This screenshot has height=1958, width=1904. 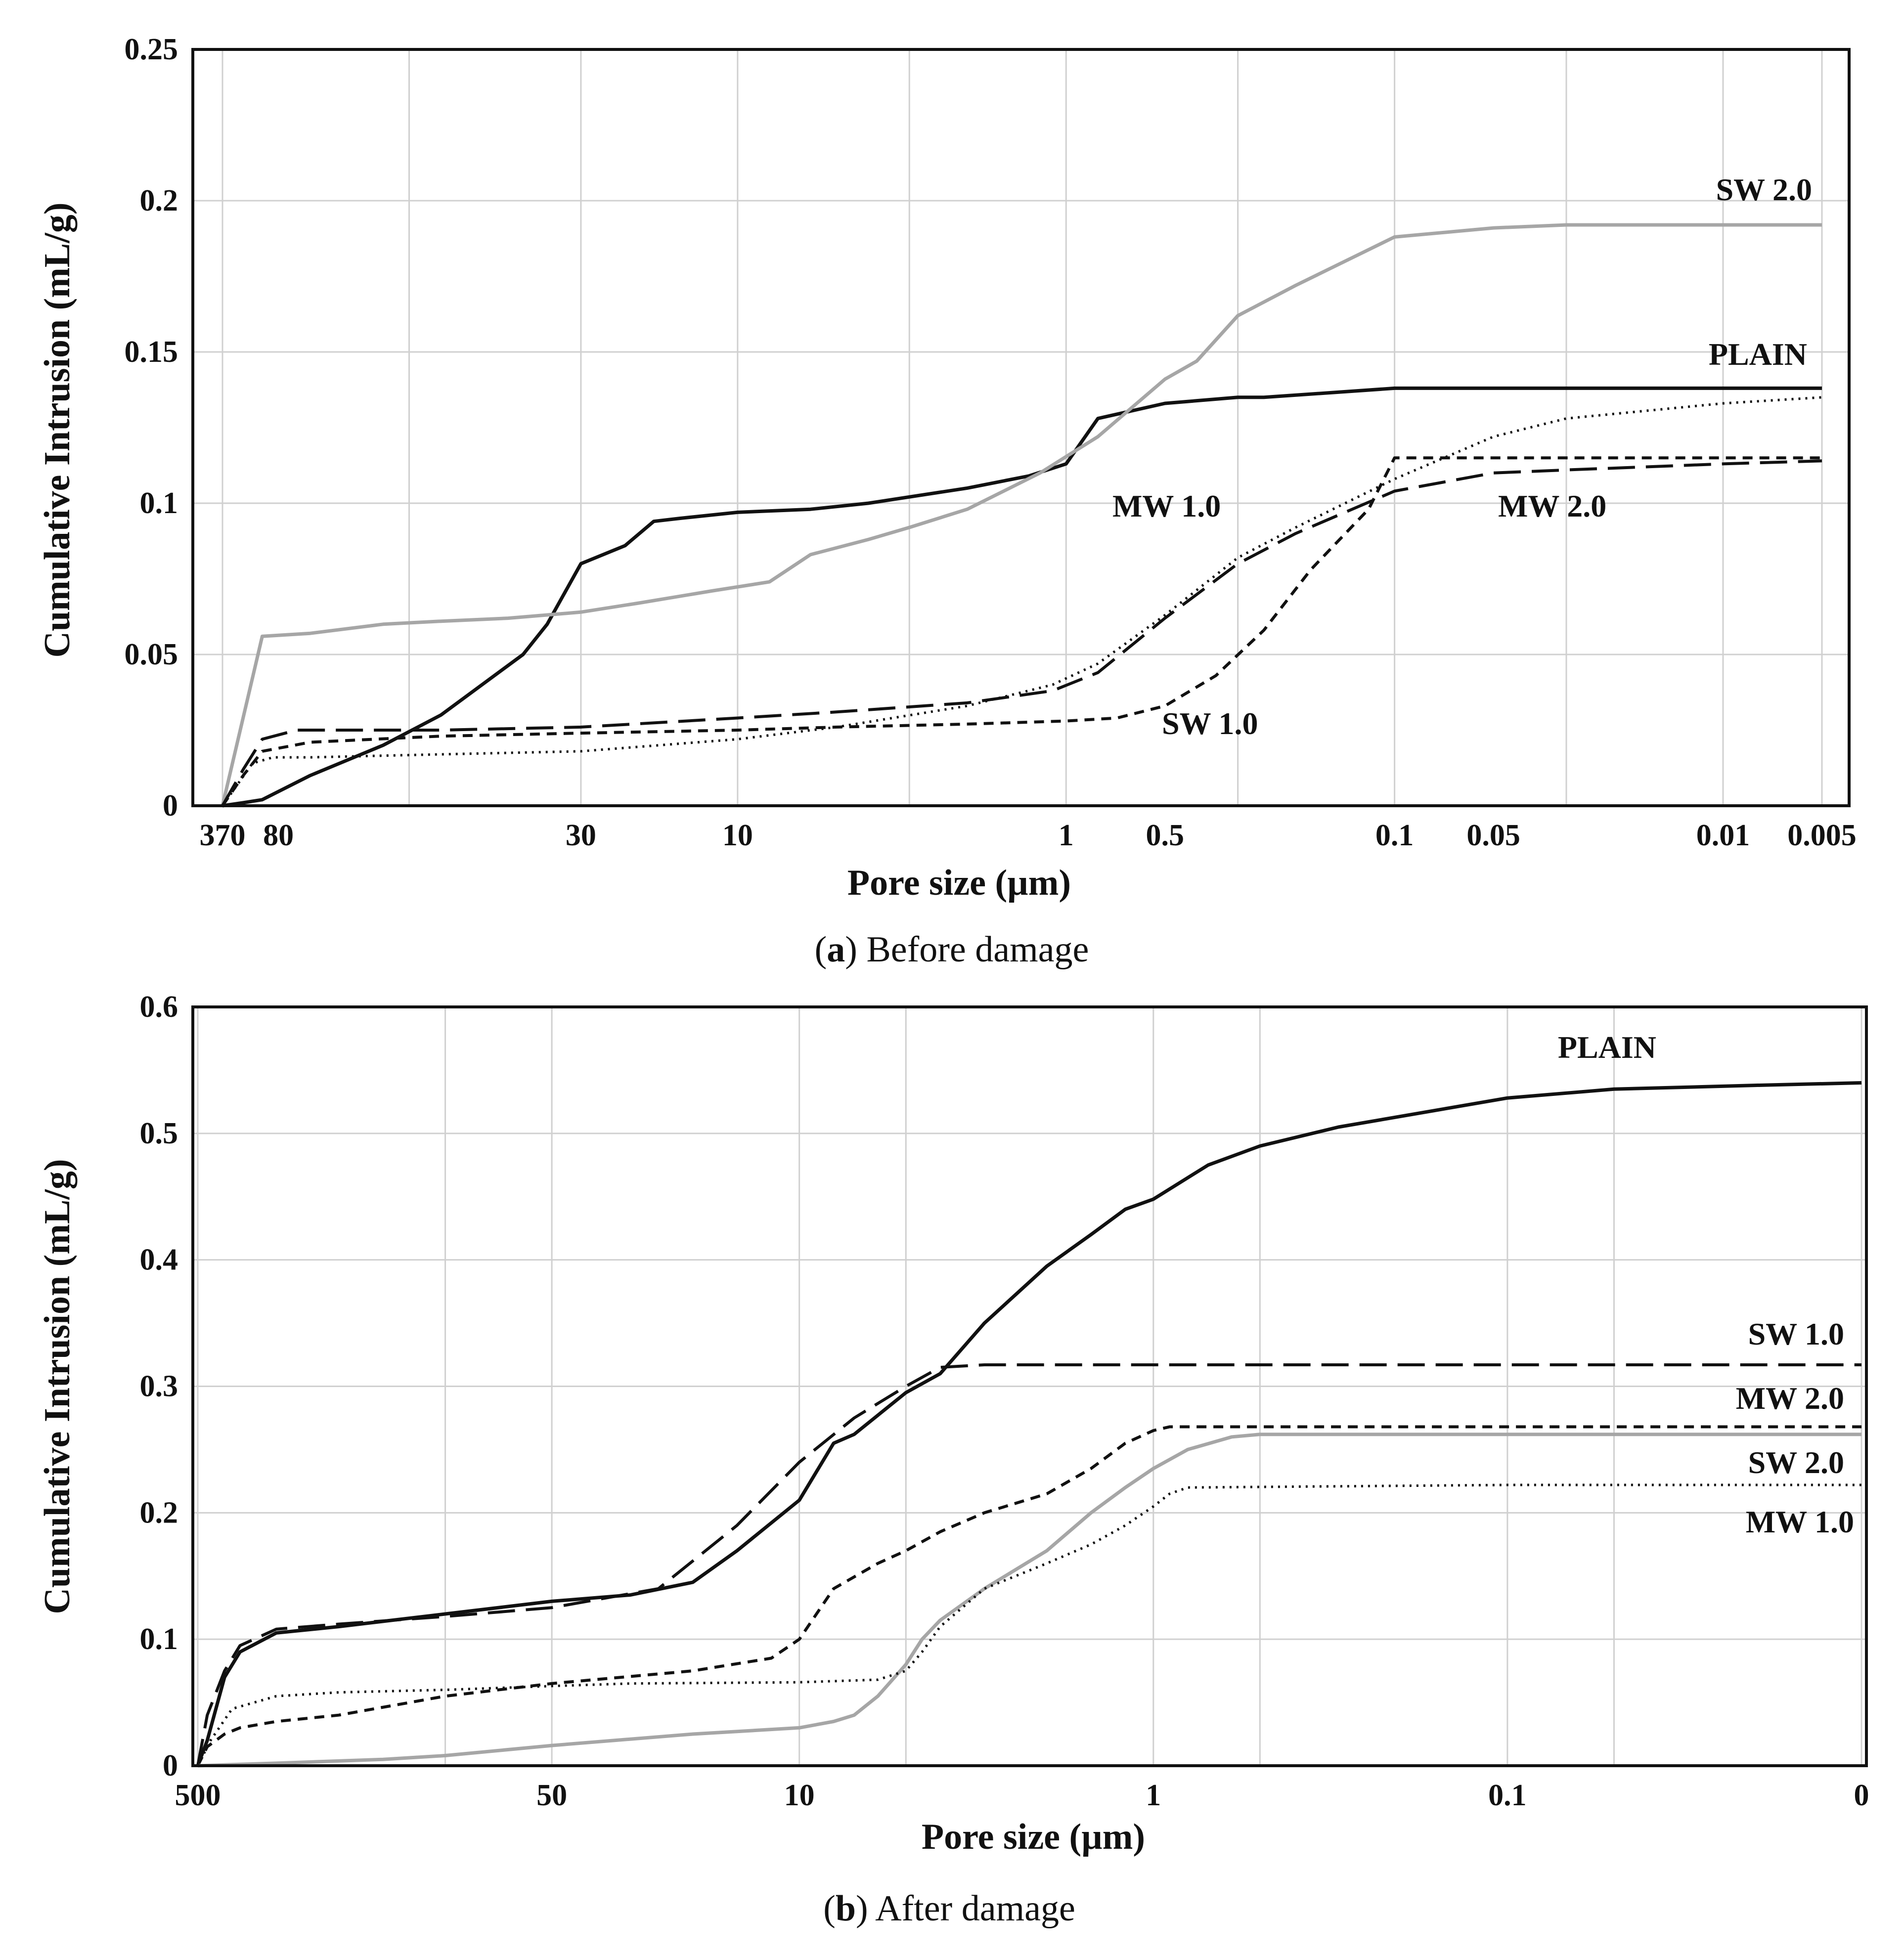 I want to click on x-tick-label: 500, so click(x=198, y=1795).